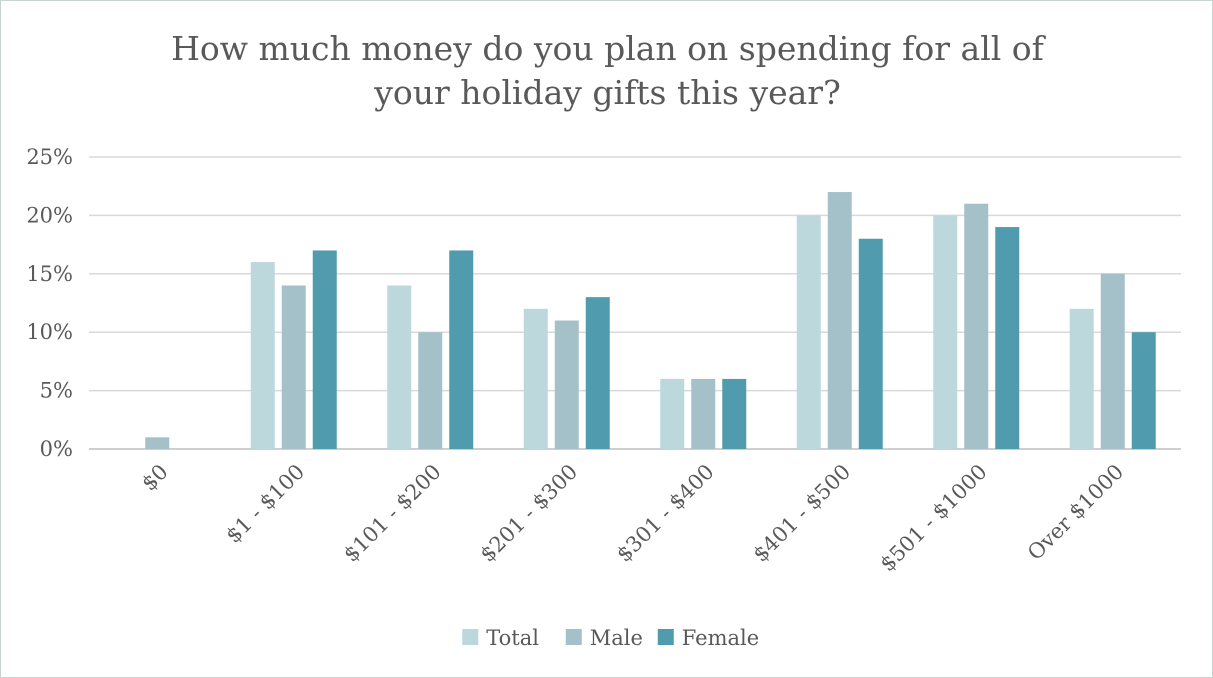 Image resolution: width=1213 pixels, height=678 pixels. I want to click on x-tick-label: $301 - $400, so click(665, 513).